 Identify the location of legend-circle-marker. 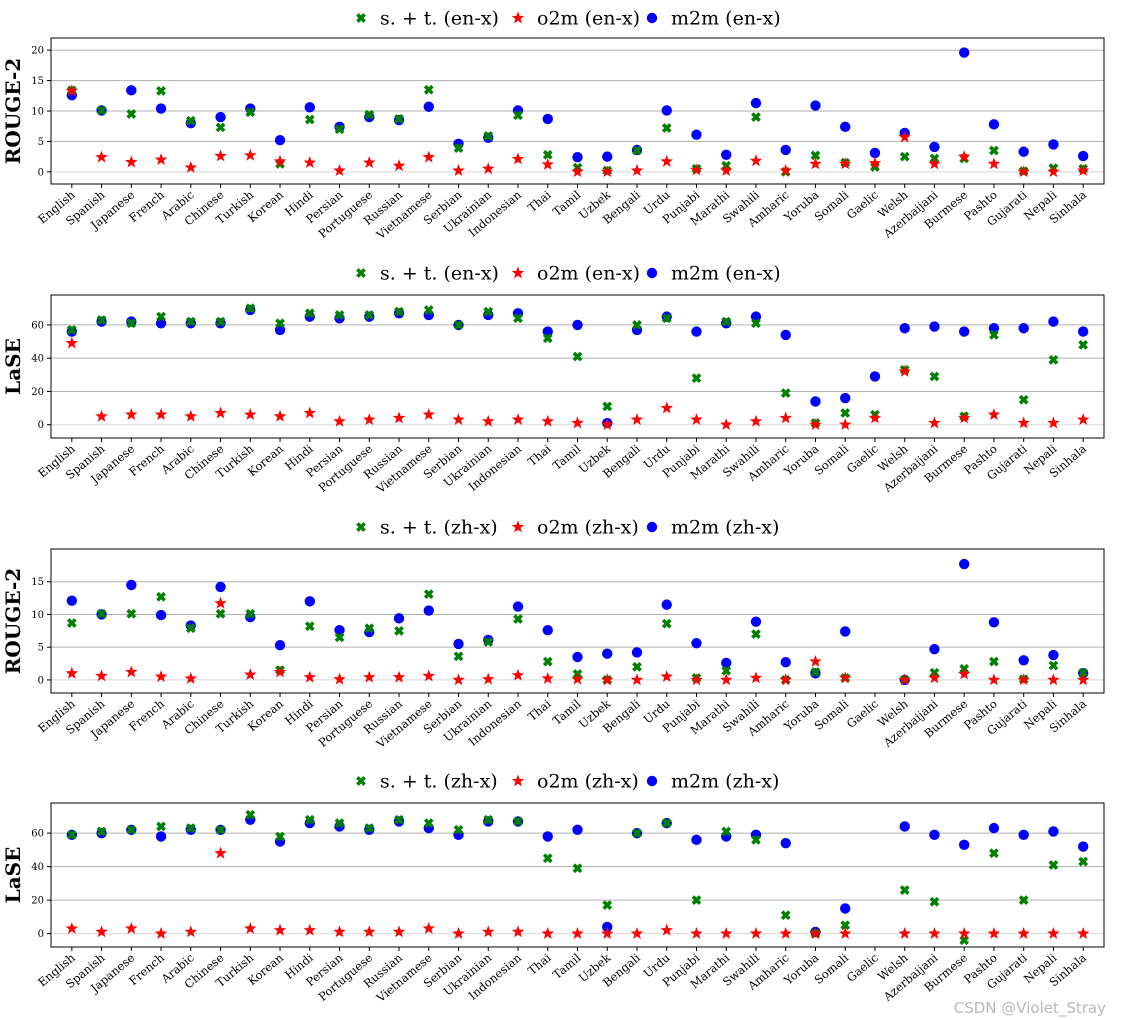
(652, 781).